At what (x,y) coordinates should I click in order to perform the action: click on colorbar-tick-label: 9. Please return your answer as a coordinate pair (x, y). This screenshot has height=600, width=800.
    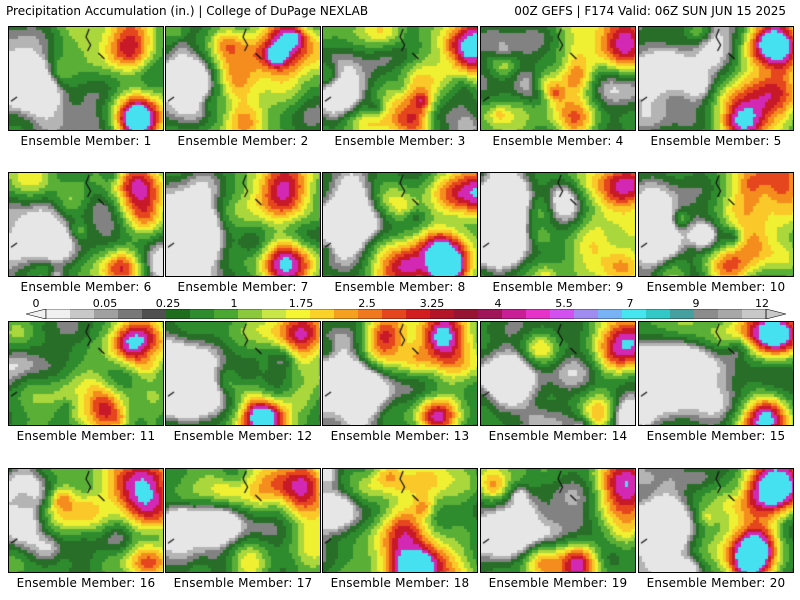
    Looking at the image, I should click on (696, 303).